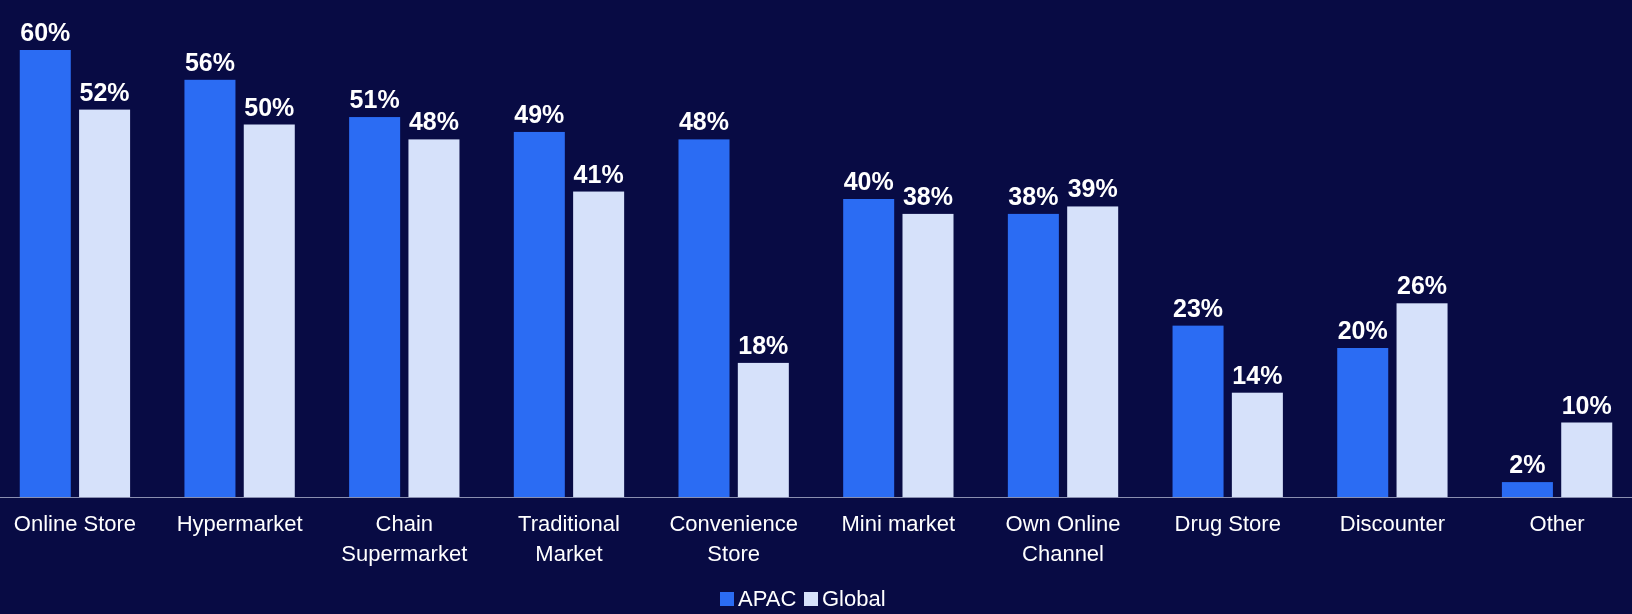 The image size is (1632, 614). Describe the element at coordinates (1198, 307) in the screenshot. I see `data-label: 23%` at that location.